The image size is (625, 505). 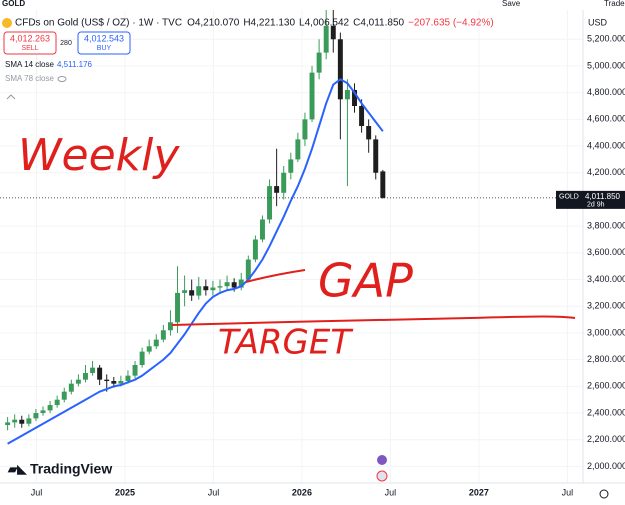 I want to click on buy-price: 4,012.543, so click(x=104, y=38).